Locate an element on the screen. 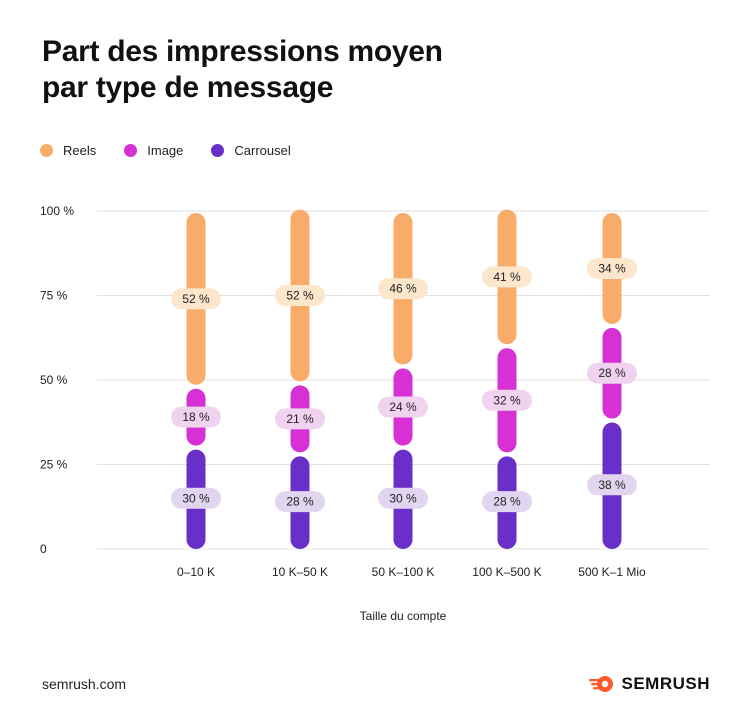 The height and width of the screenshot is (702, 750). chart-title-line-1: Part des impressions moyen is located at coordinates (242, 51).